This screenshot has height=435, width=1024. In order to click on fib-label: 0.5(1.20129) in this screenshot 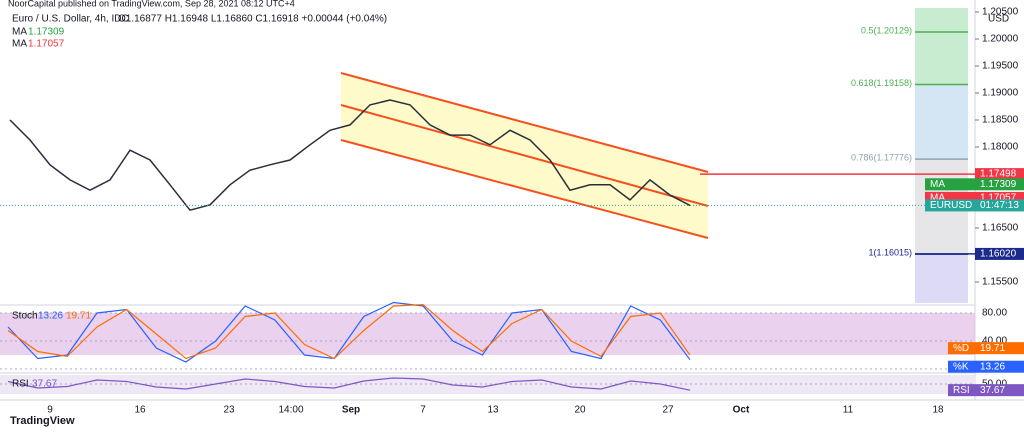, I will do `click(886, 30)`.